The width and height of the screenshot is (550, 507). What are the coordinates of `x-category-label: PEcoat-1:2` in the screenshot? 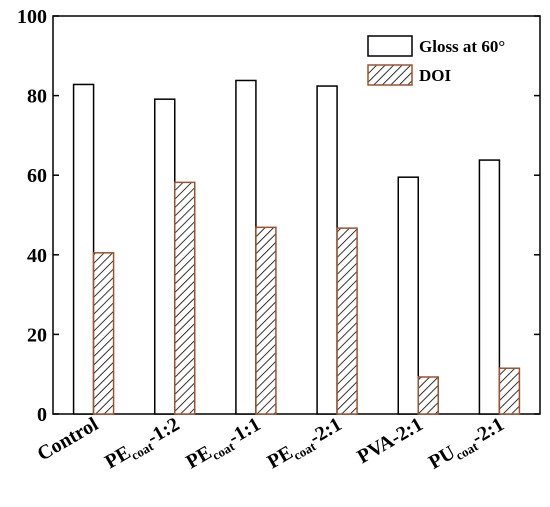 It's located at (143, 444).